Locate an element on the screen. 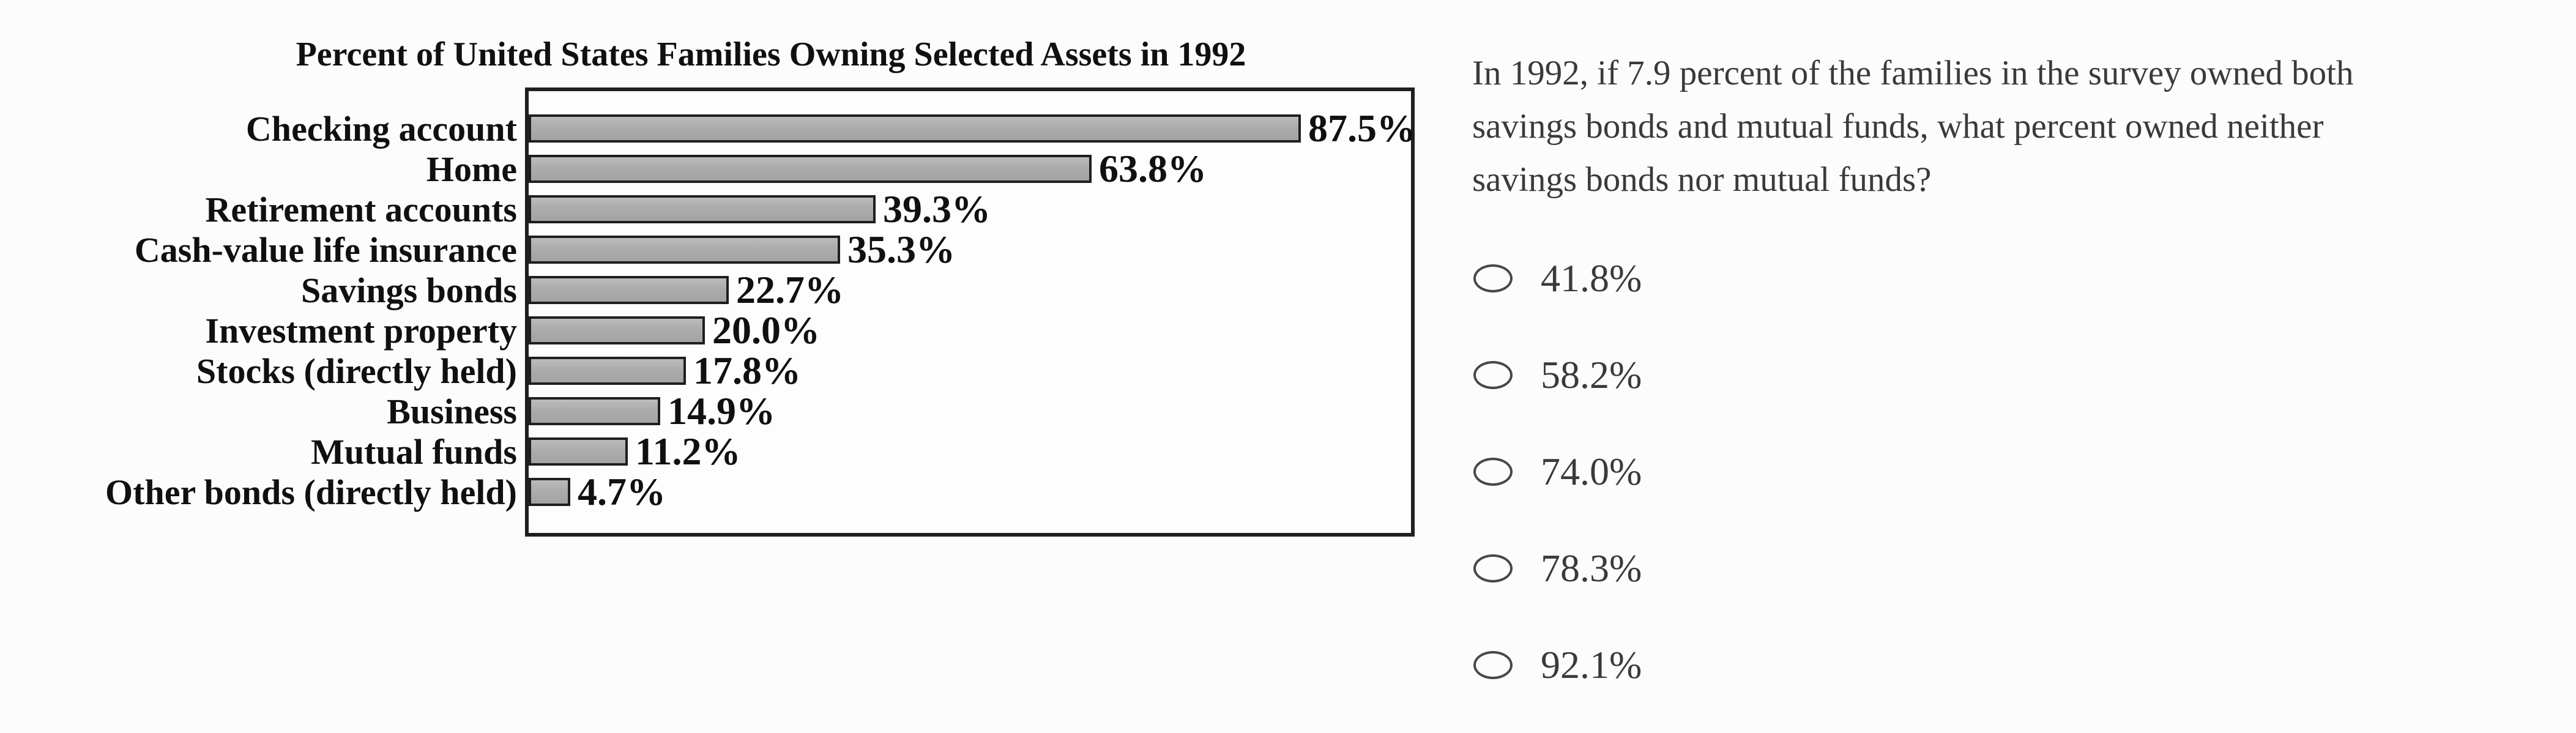 Image resolution: width=2576 pixels, height=733 pixels. bar-savings-bonds is located at coordinates (629, 290).